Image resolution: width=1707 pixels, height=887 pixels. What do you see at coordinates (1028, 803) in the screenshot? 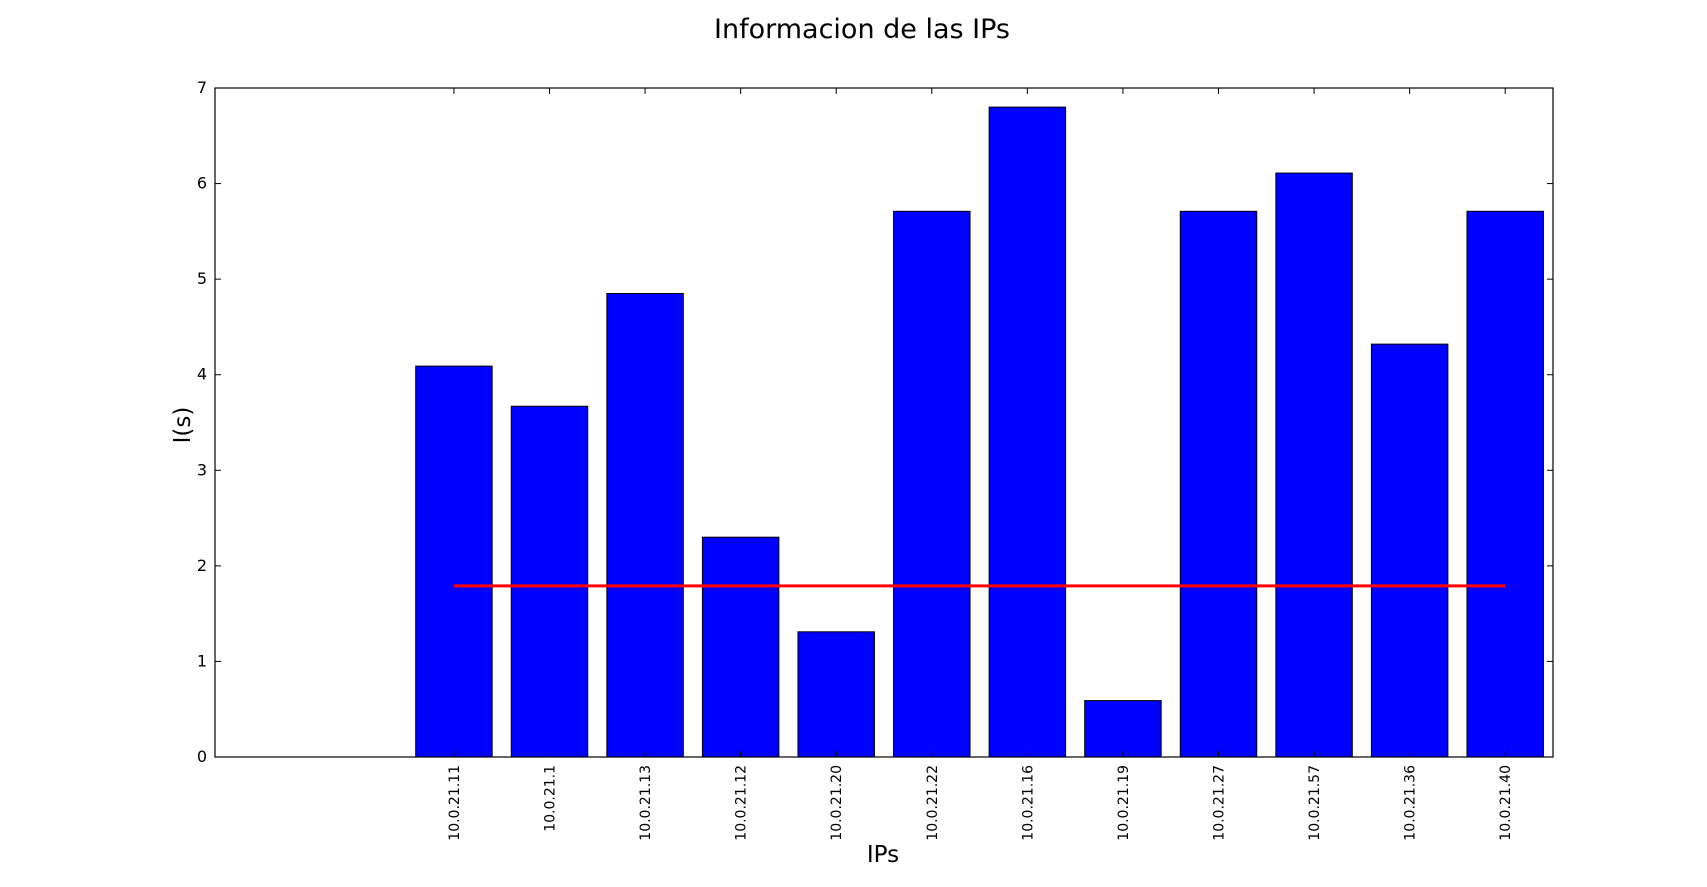
I see `x-tick-label: 10.0.21.16` at bounding box center [1028, 803].